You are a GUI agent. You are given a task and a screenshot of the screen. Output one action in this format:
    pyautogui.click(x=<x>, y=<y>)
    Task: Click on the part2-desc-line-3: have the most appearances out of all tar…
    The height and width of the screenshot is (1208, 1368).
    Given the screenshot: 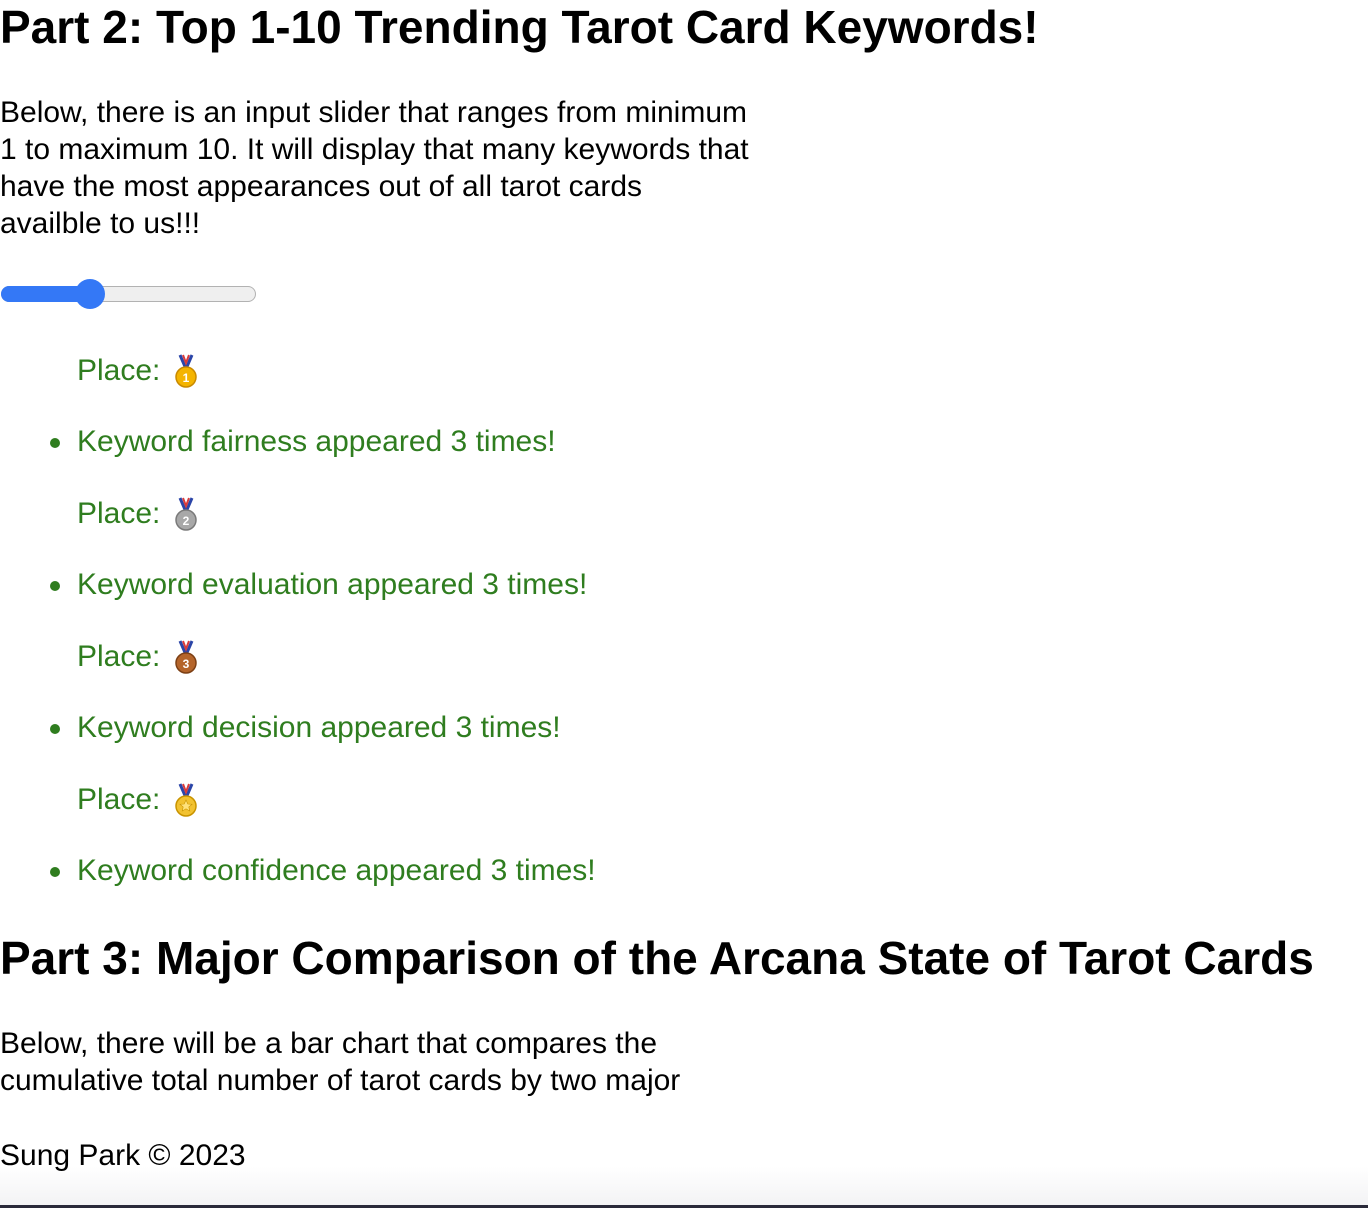 What is the action you would take?
    pyautogui.click(x=321, y=186)
    